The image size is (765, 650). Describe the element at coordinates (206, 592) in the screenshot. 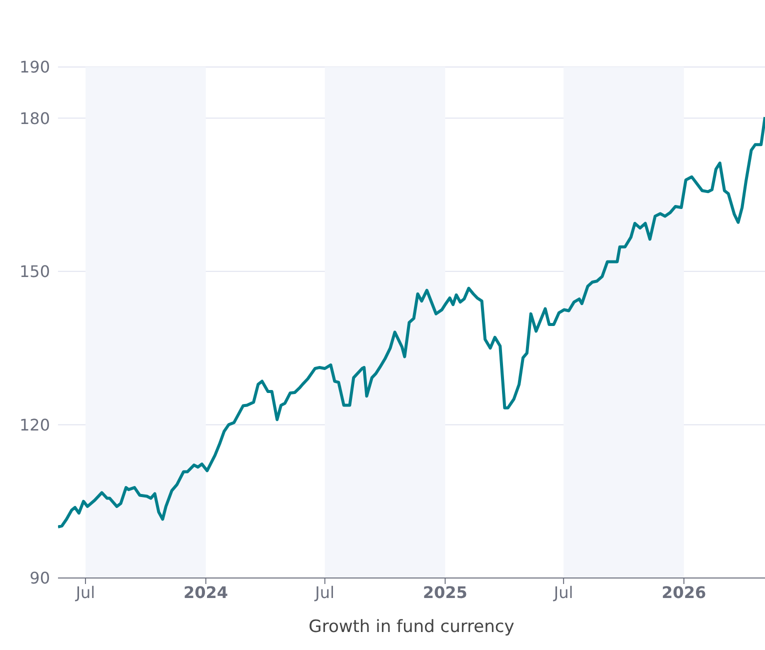

I see `x-tick-label: 2024` at that location.